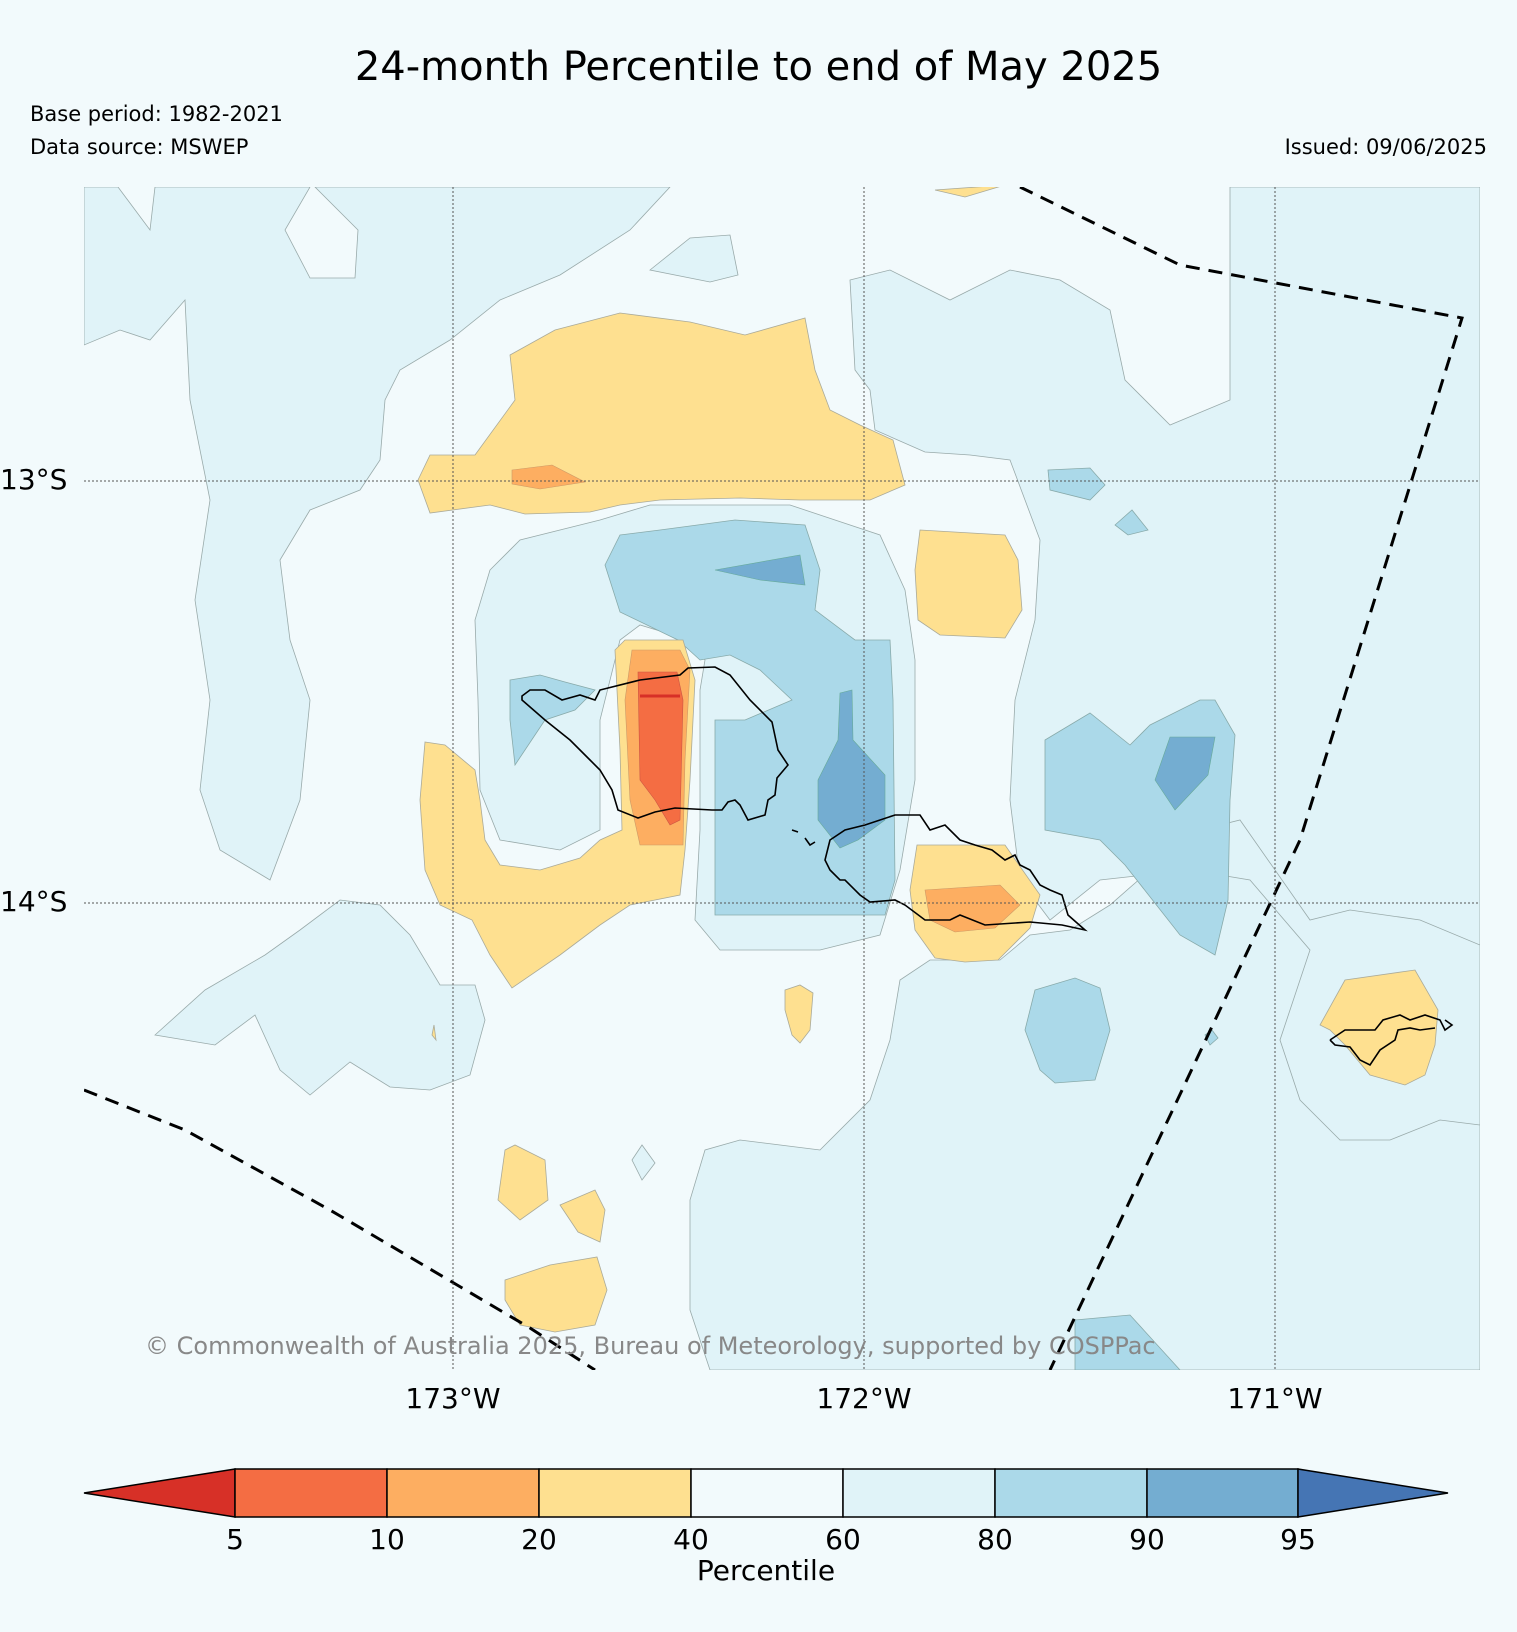 The image size is (1517, 1632). I want to click on lat-label-14s: 14°S, so click(33, 901).